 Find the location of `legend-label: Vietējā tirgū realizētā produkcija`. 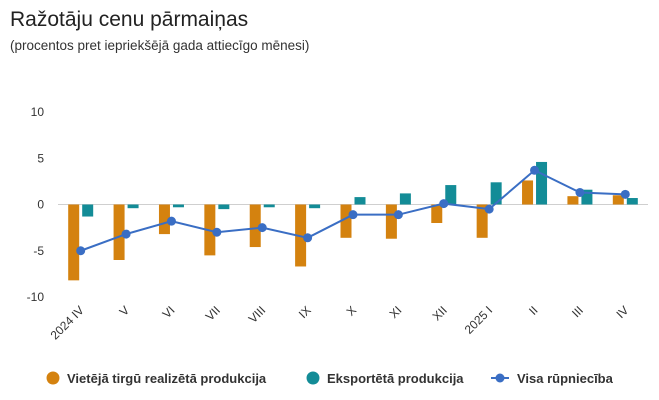

legend-label: Vietējā tirgū realizētā produkcija is located at coordinates (167, 378).